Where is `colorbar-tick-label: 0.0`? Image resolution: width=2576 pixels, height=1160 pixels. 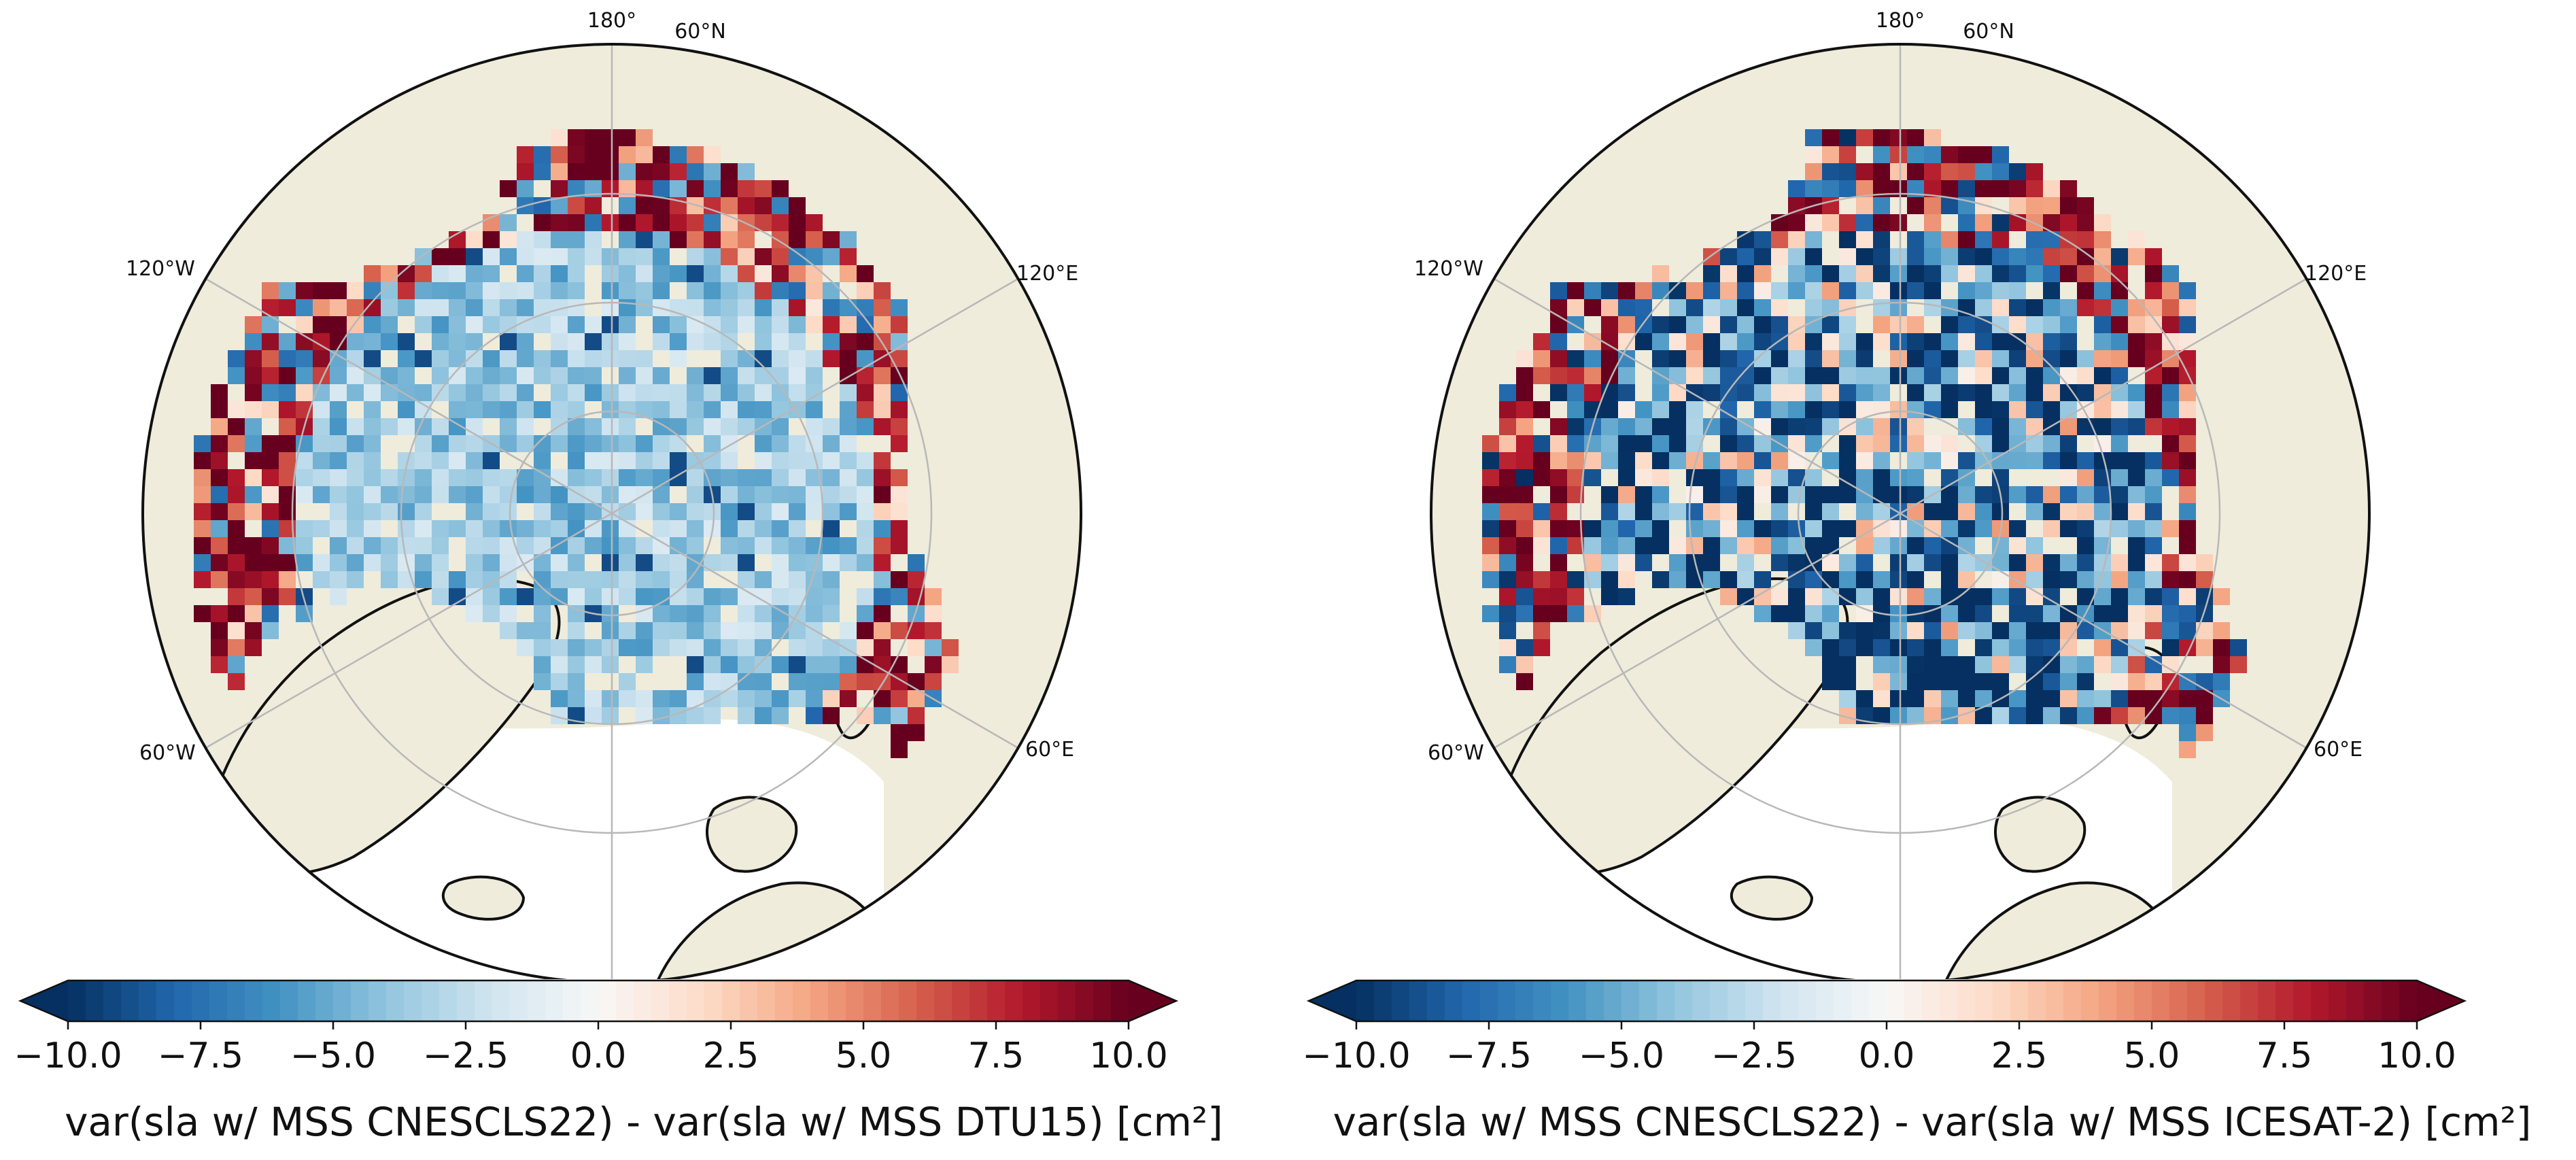
colorbar-tick-label: 0.0 is located at coordinates (598, 1056).